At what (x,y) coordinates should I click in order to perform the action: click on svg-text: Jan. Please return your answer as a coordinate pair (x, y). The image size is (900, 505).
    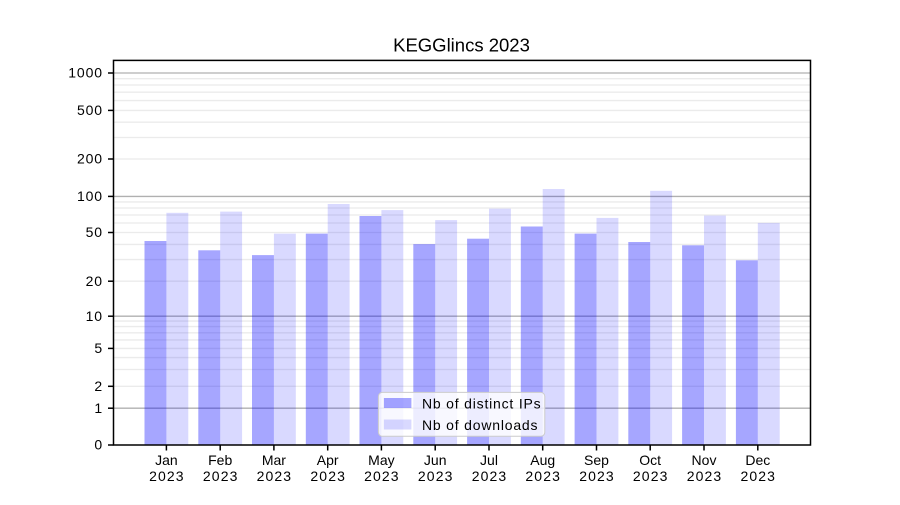
    Looking at the image, I should click on (166, 460).